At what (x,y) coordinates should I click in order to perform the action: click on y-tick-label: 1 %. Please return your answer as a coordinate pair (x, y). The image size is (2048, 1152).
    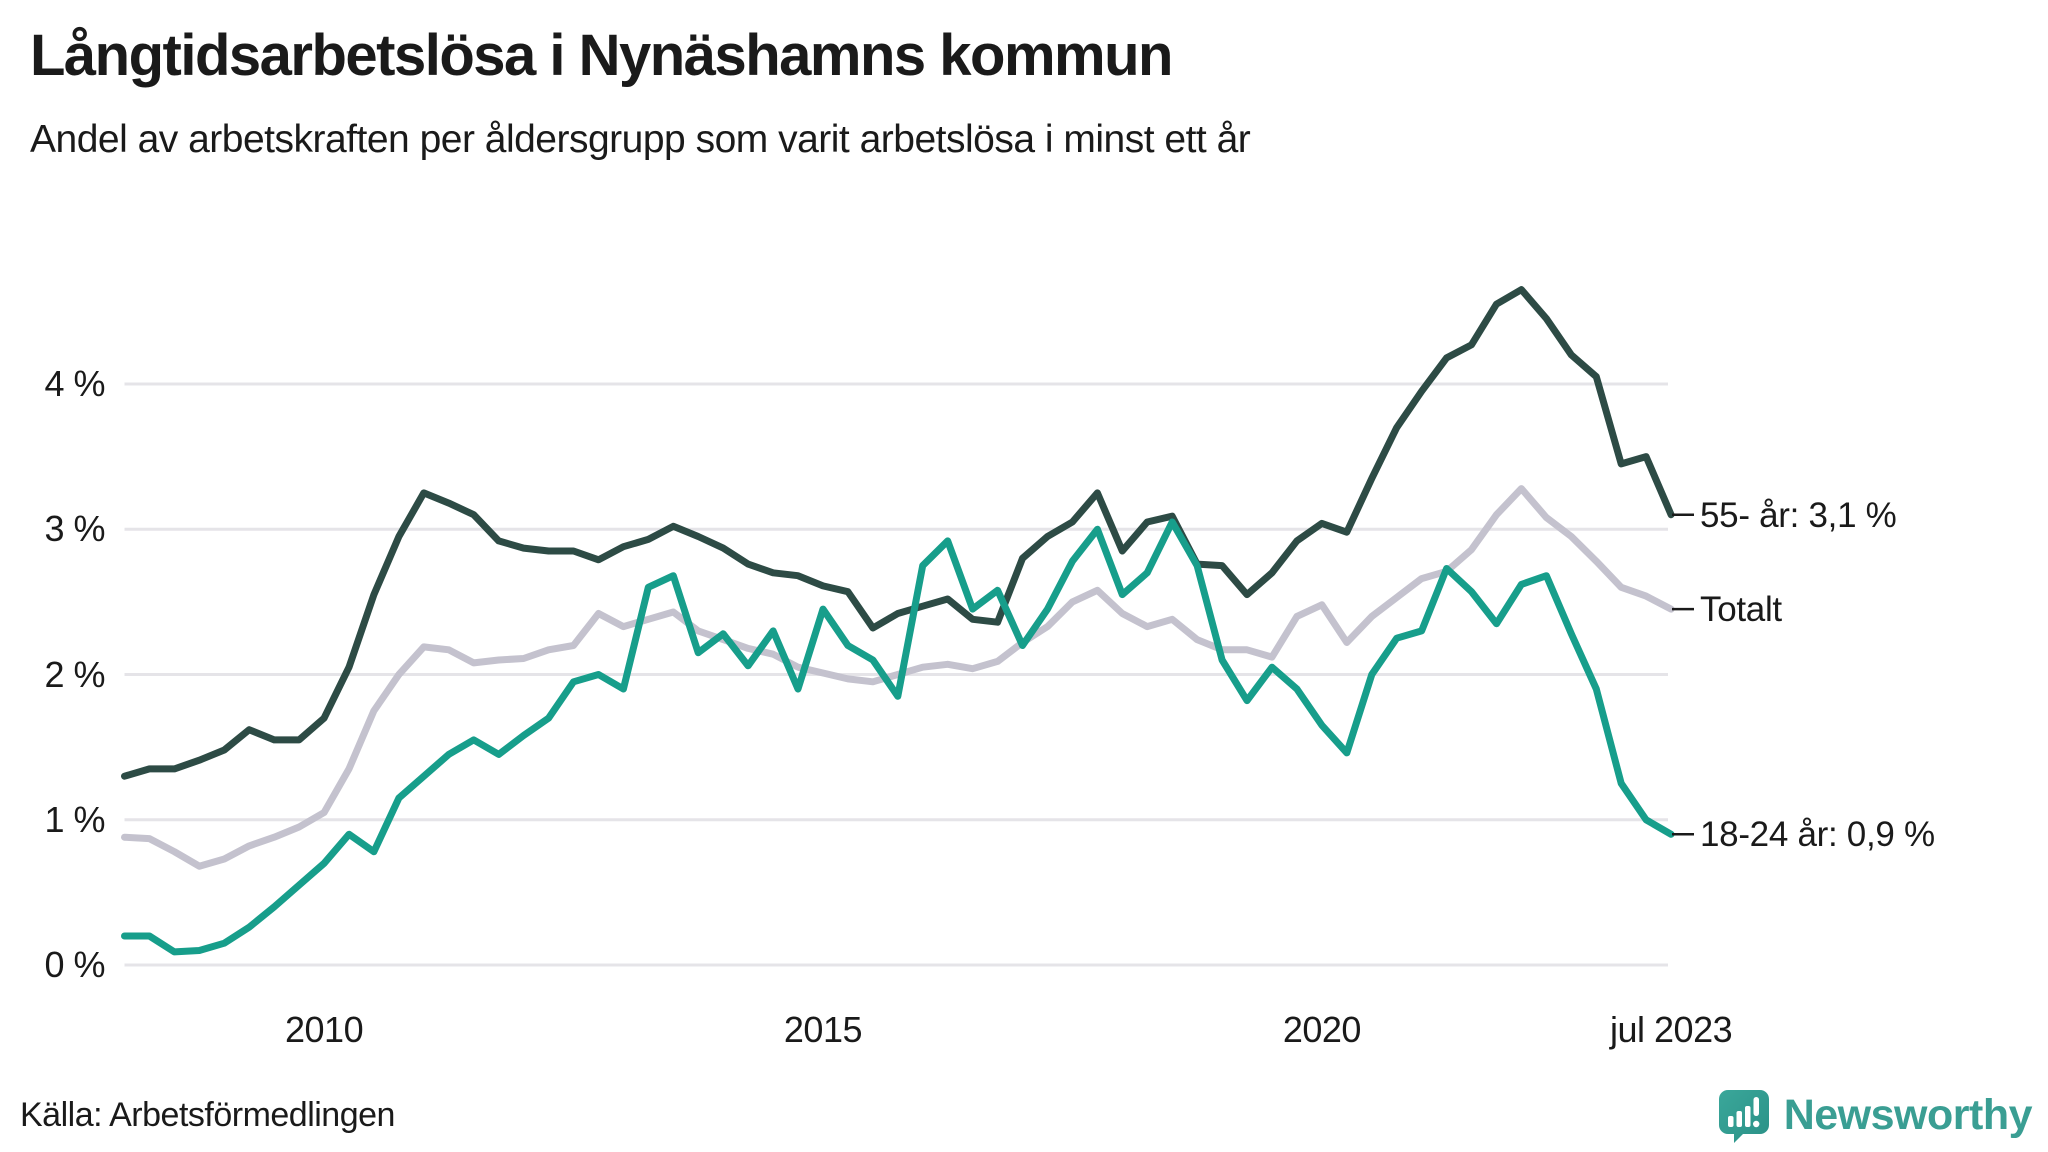
    Looking at the image, I should click on (74, 819).